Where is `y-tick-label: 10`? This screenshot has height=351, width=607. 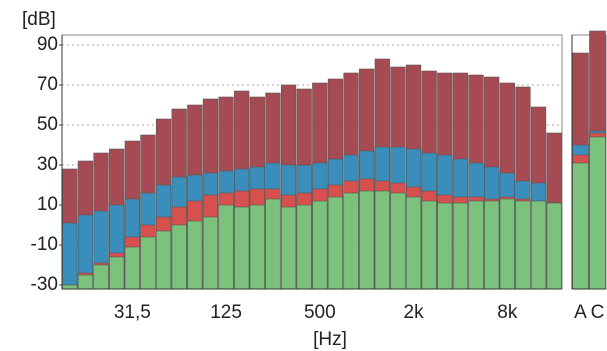 y-tick-label: 10 is located at coordinates (47, 204).